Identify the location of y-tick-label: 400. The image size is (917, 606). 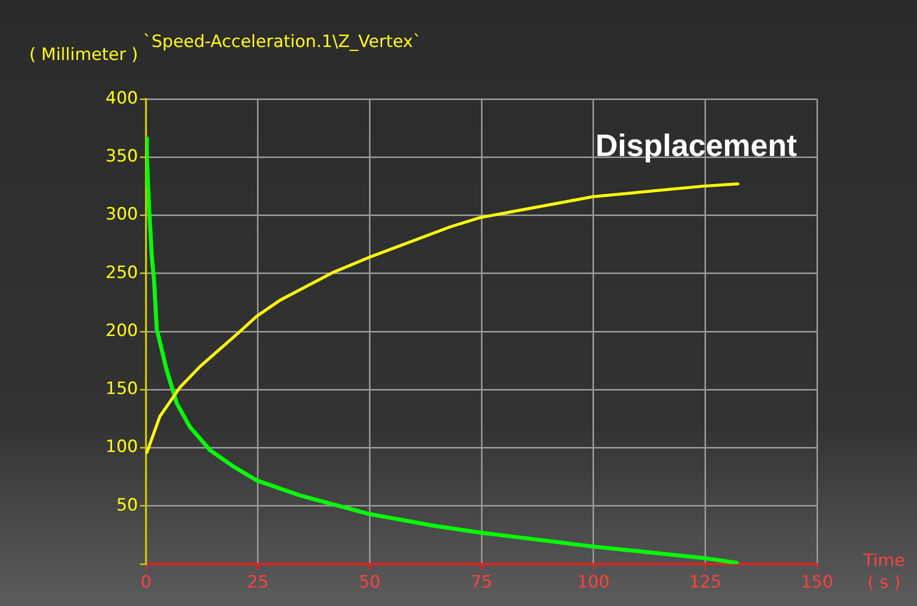
(122, 98).